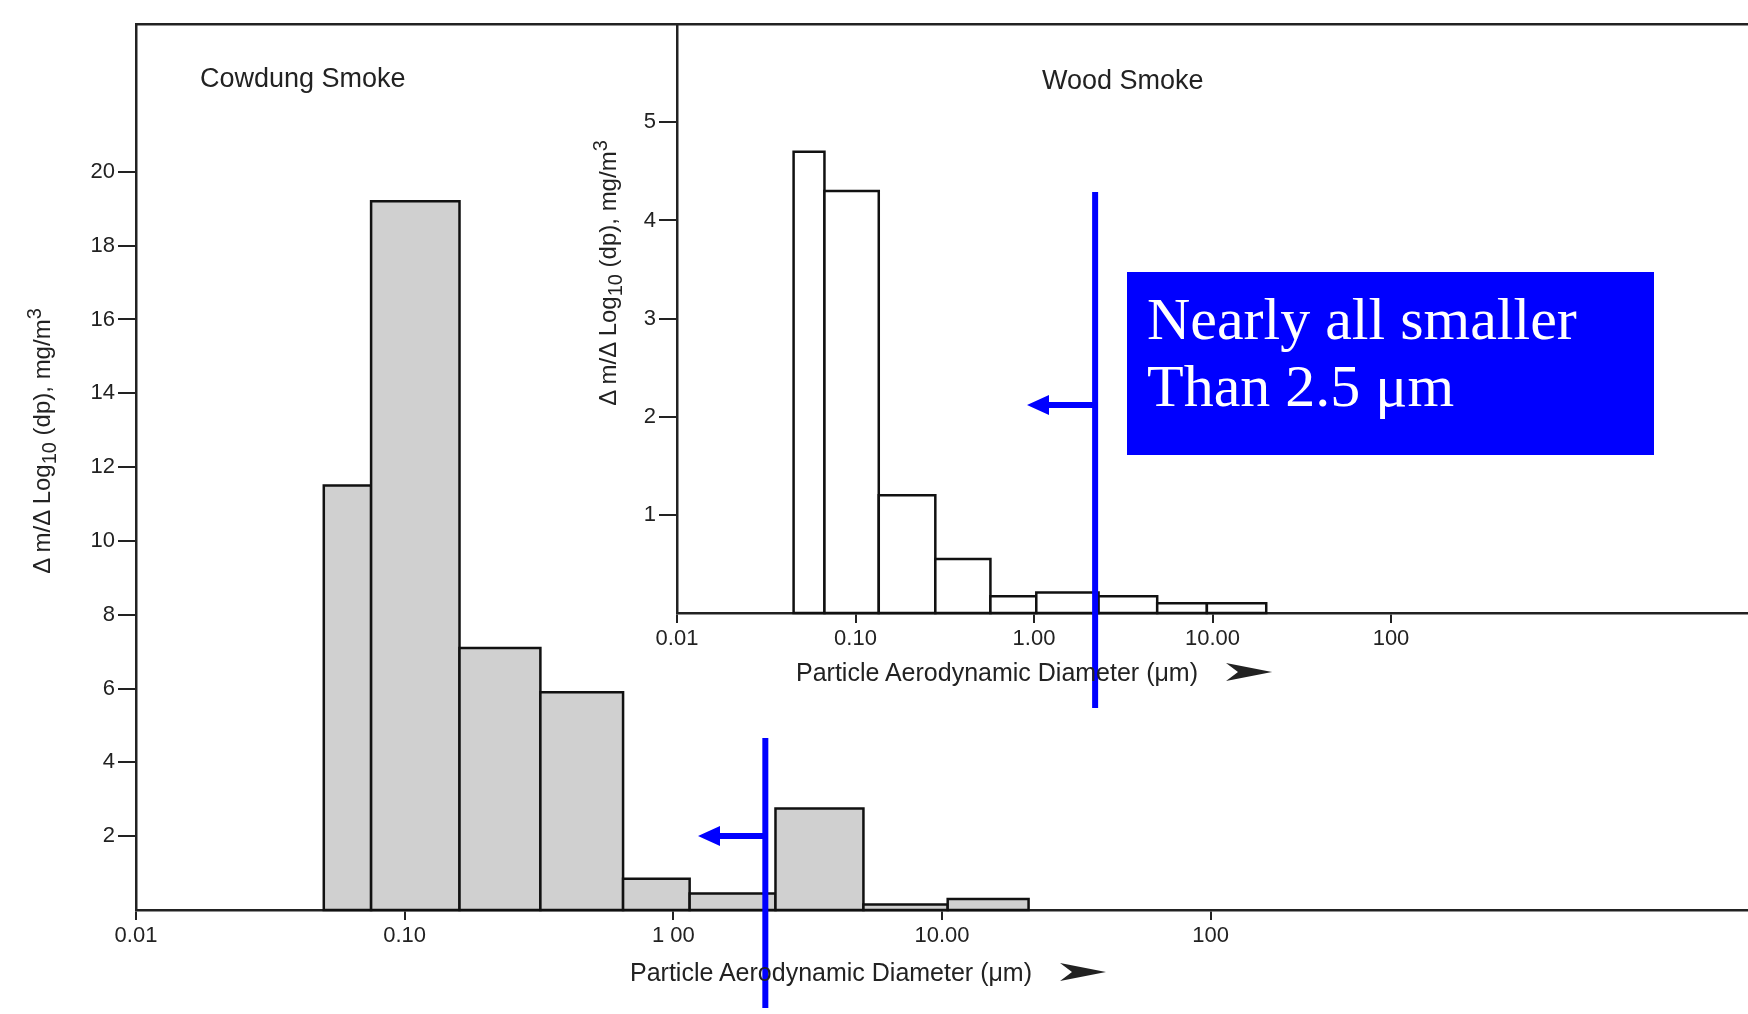 Image resolution: width=1748 pixels, height=1014 pixels. I want to click on x-tick-label: 1.00, so click(1034, 638).